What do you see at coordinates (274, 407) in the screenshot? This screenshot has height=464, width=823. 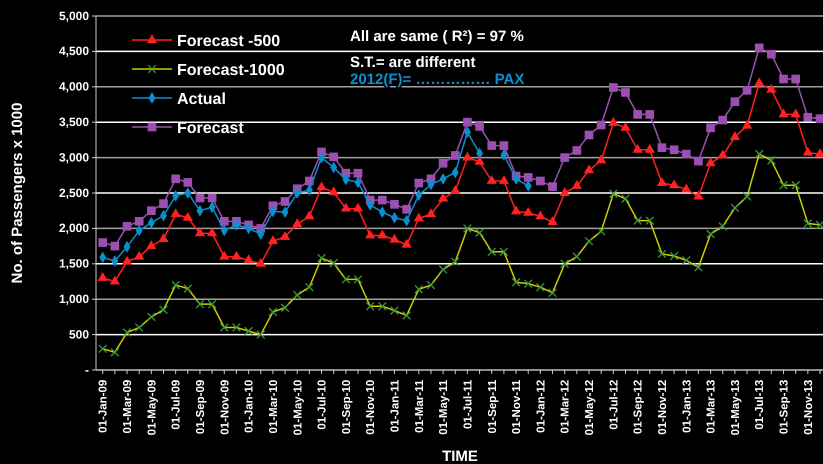 I see `x-tick-label: 01-Mar-10` at bounding box center [274, 407].